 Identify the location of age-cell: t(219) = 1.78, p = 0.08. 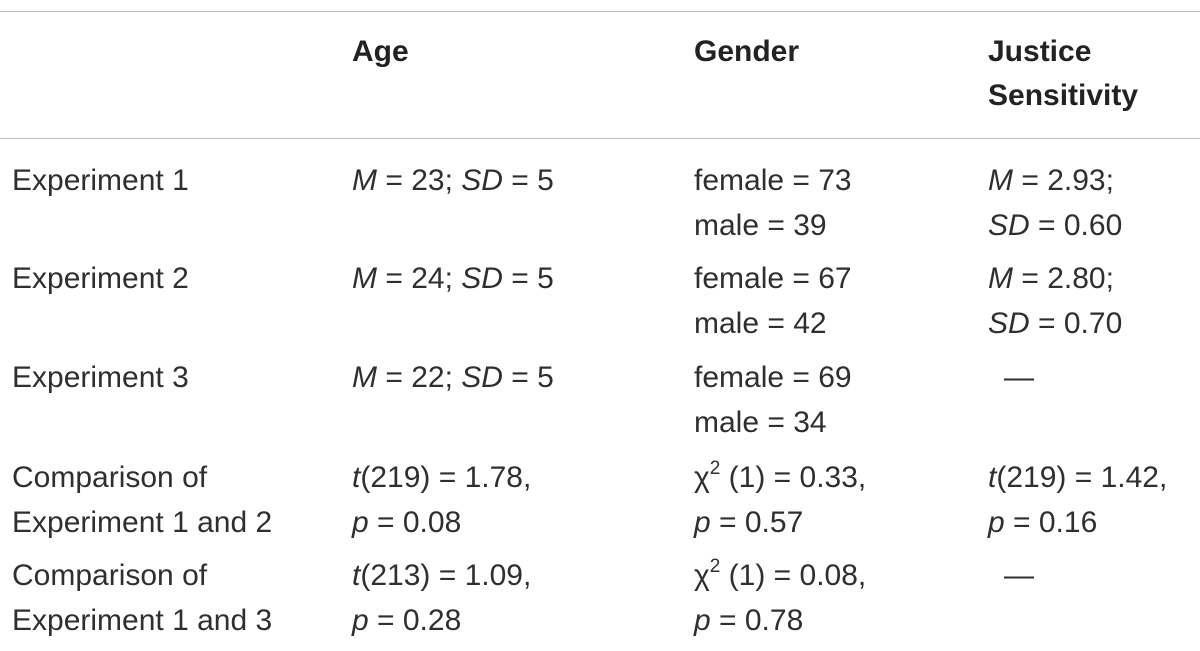
(442, 500).